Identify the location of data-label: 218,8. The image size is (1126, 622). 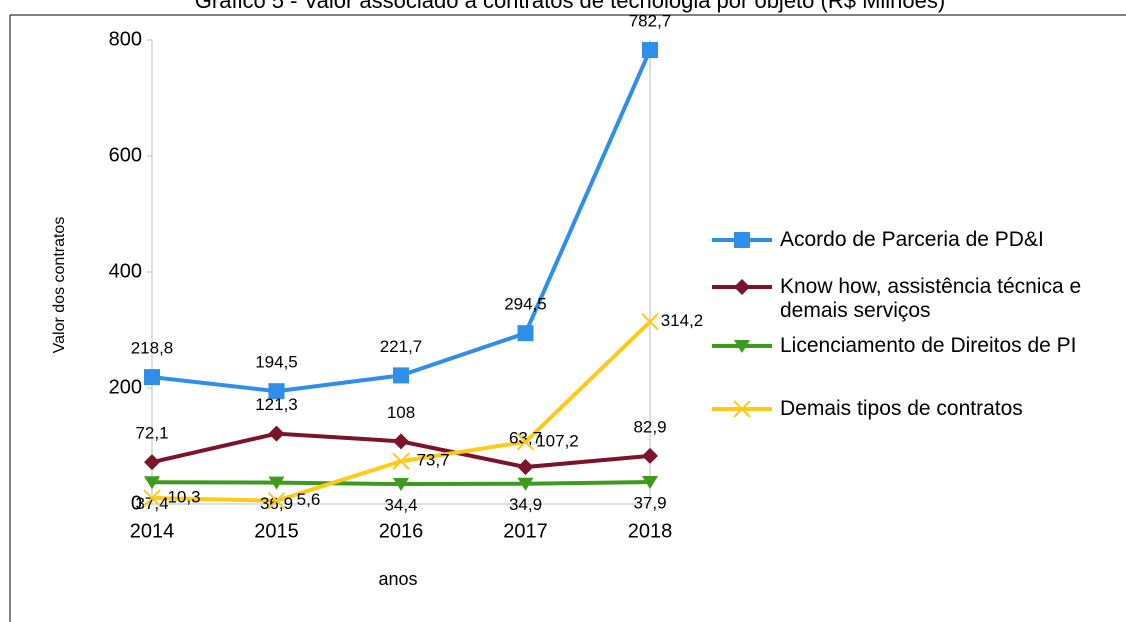
(152, 348).